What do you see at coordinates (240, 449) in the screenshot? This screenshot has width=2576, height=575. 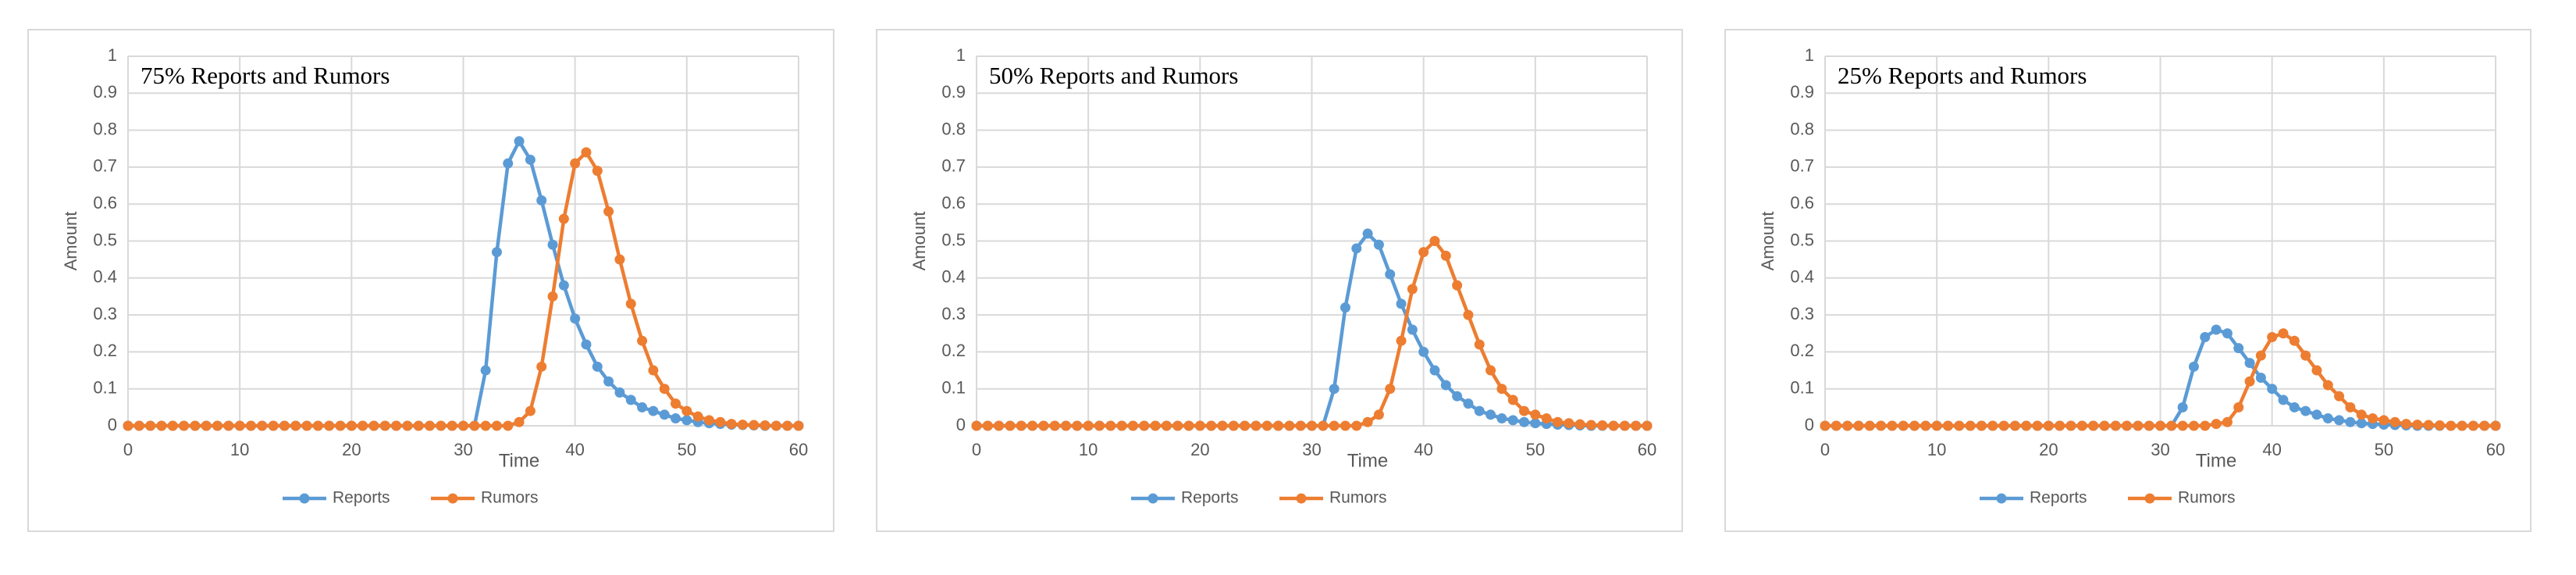 I see `x-tick-label: 10` at bounding box center [240, 449].